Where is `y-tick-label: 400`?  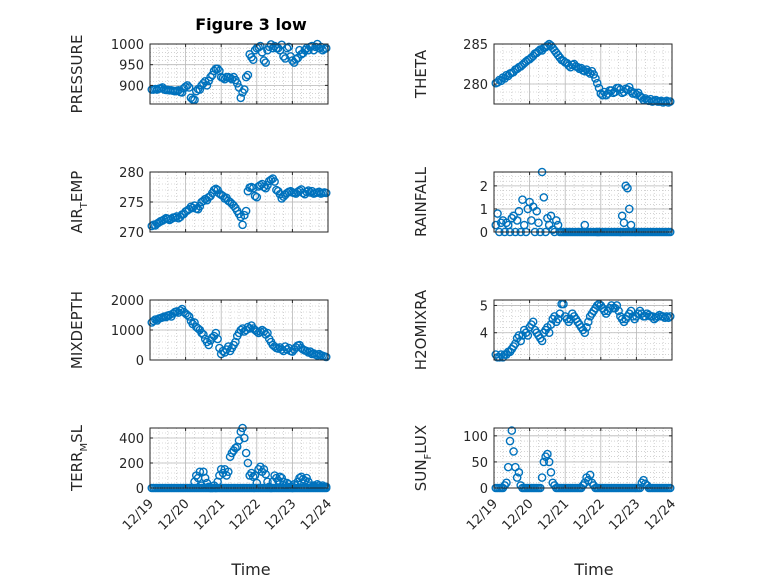 y-tick-label: 400 is located at coordinates (131, 439).